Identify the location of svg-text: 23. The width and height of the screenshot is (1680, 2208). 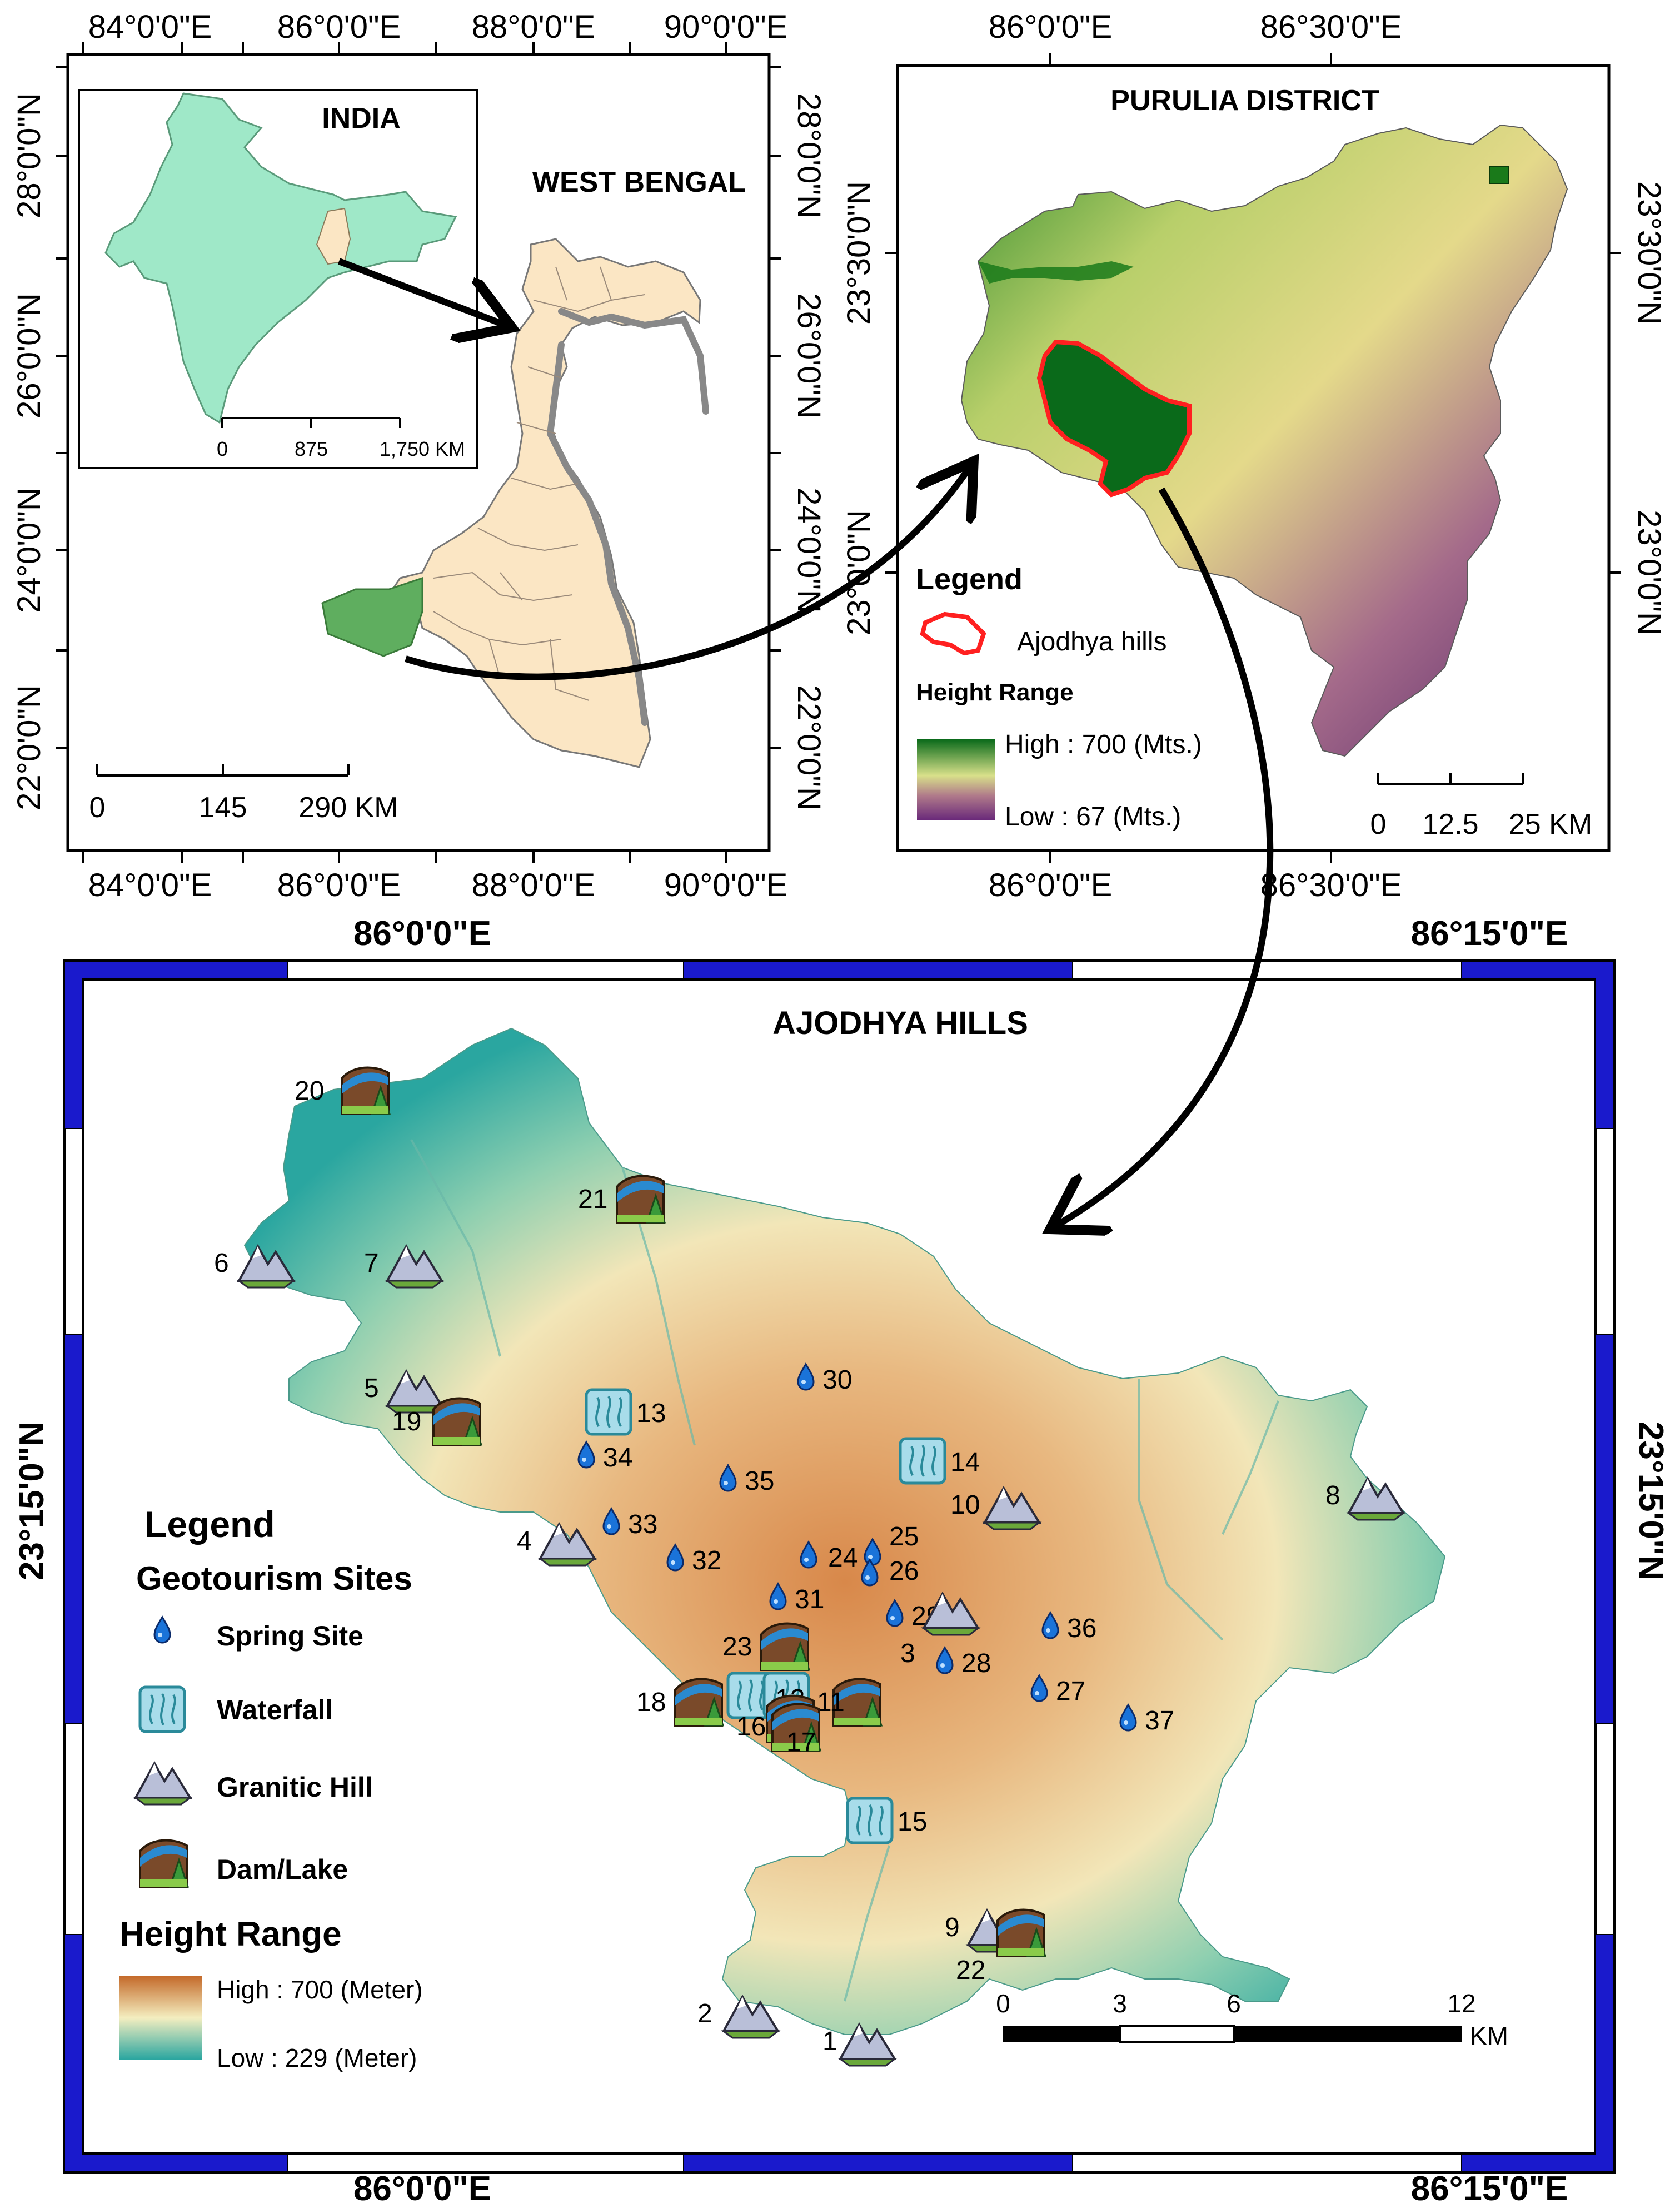
(737, 1647).